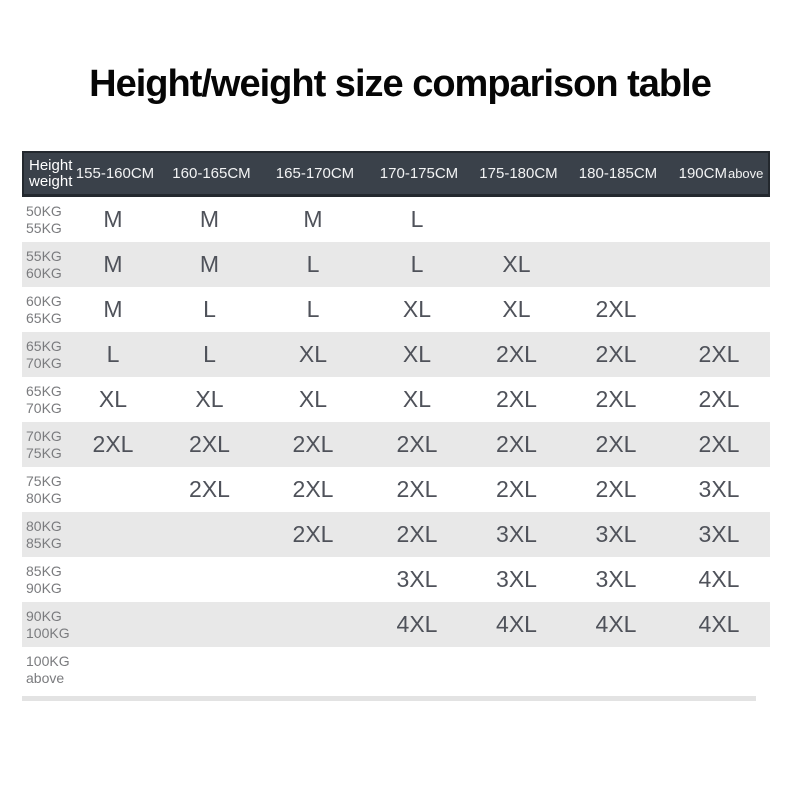  Describe the element at coordinates (396, 669) in the screenshot. I see `table-row: 100KG above` at that location.